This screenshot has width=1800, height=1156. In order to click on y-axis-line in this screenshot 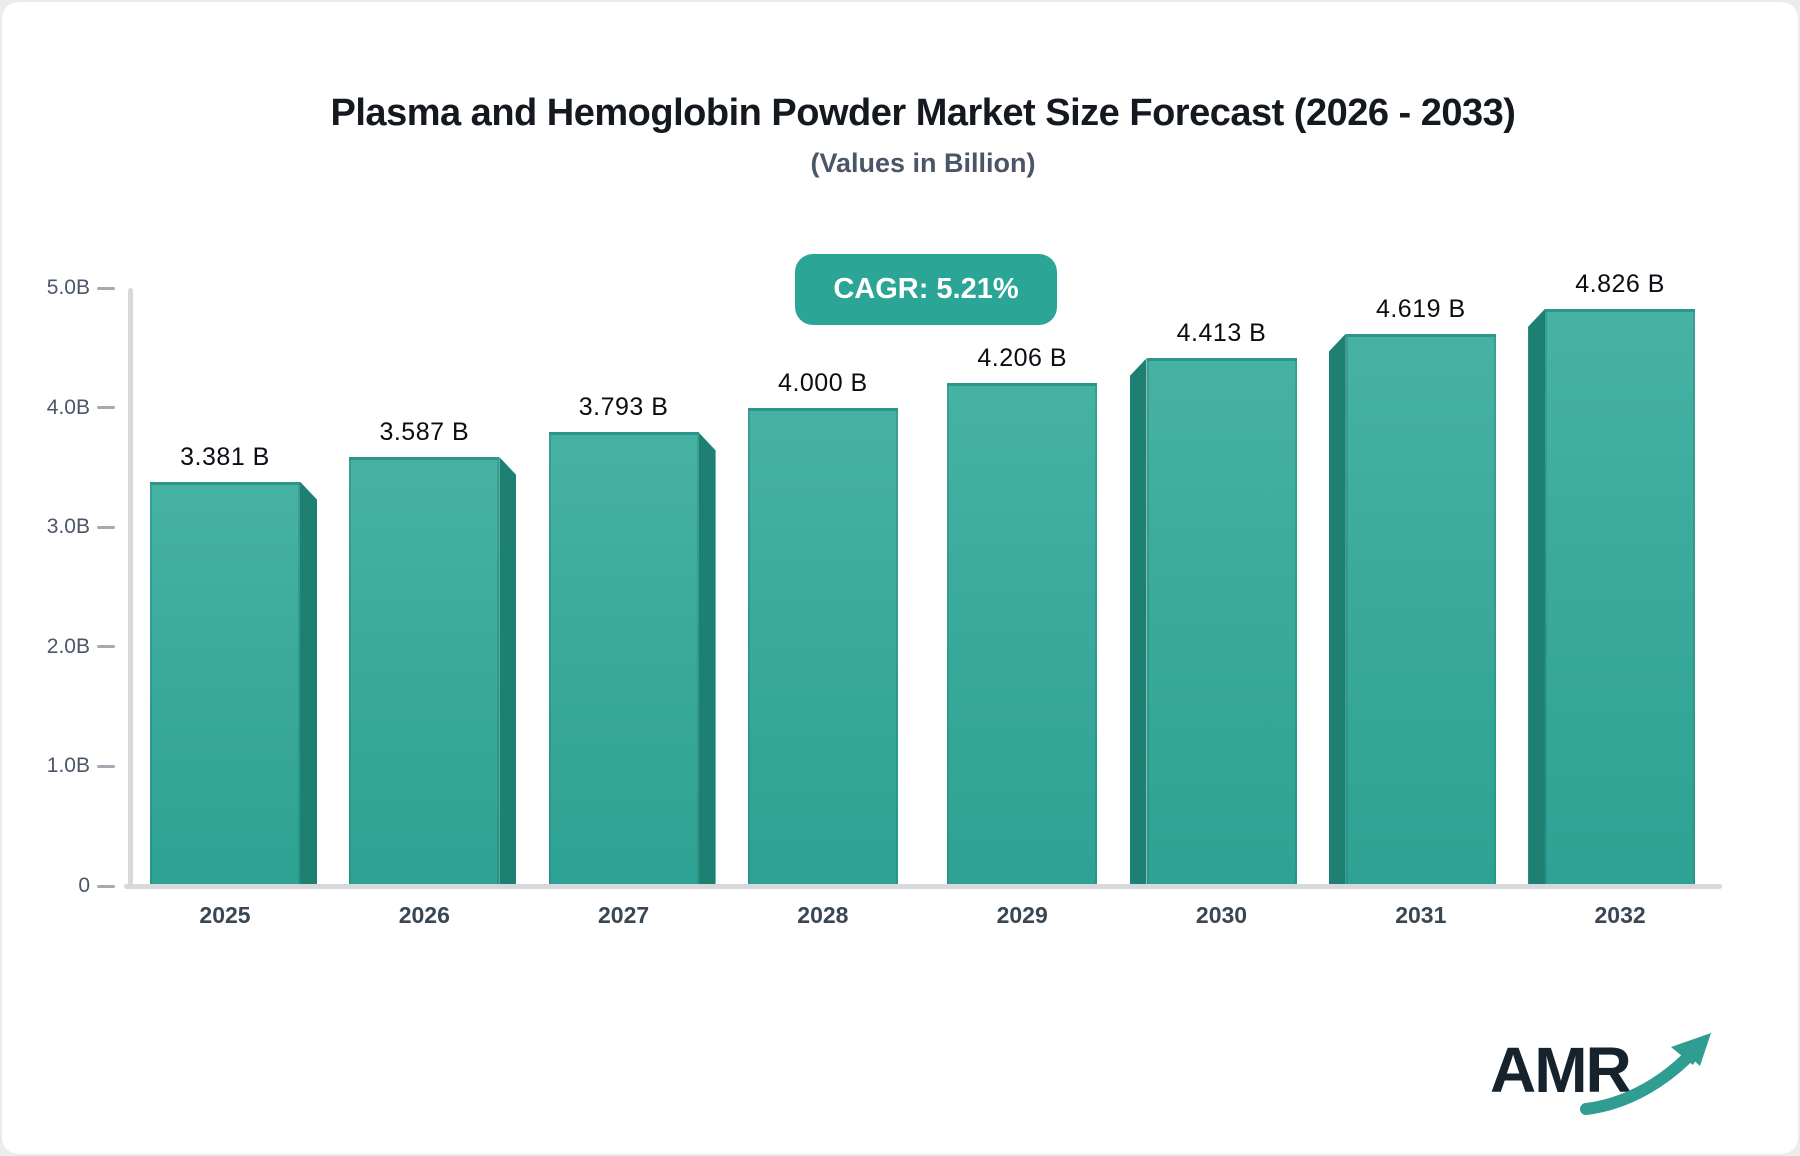, I will do `click(130, 588)`.